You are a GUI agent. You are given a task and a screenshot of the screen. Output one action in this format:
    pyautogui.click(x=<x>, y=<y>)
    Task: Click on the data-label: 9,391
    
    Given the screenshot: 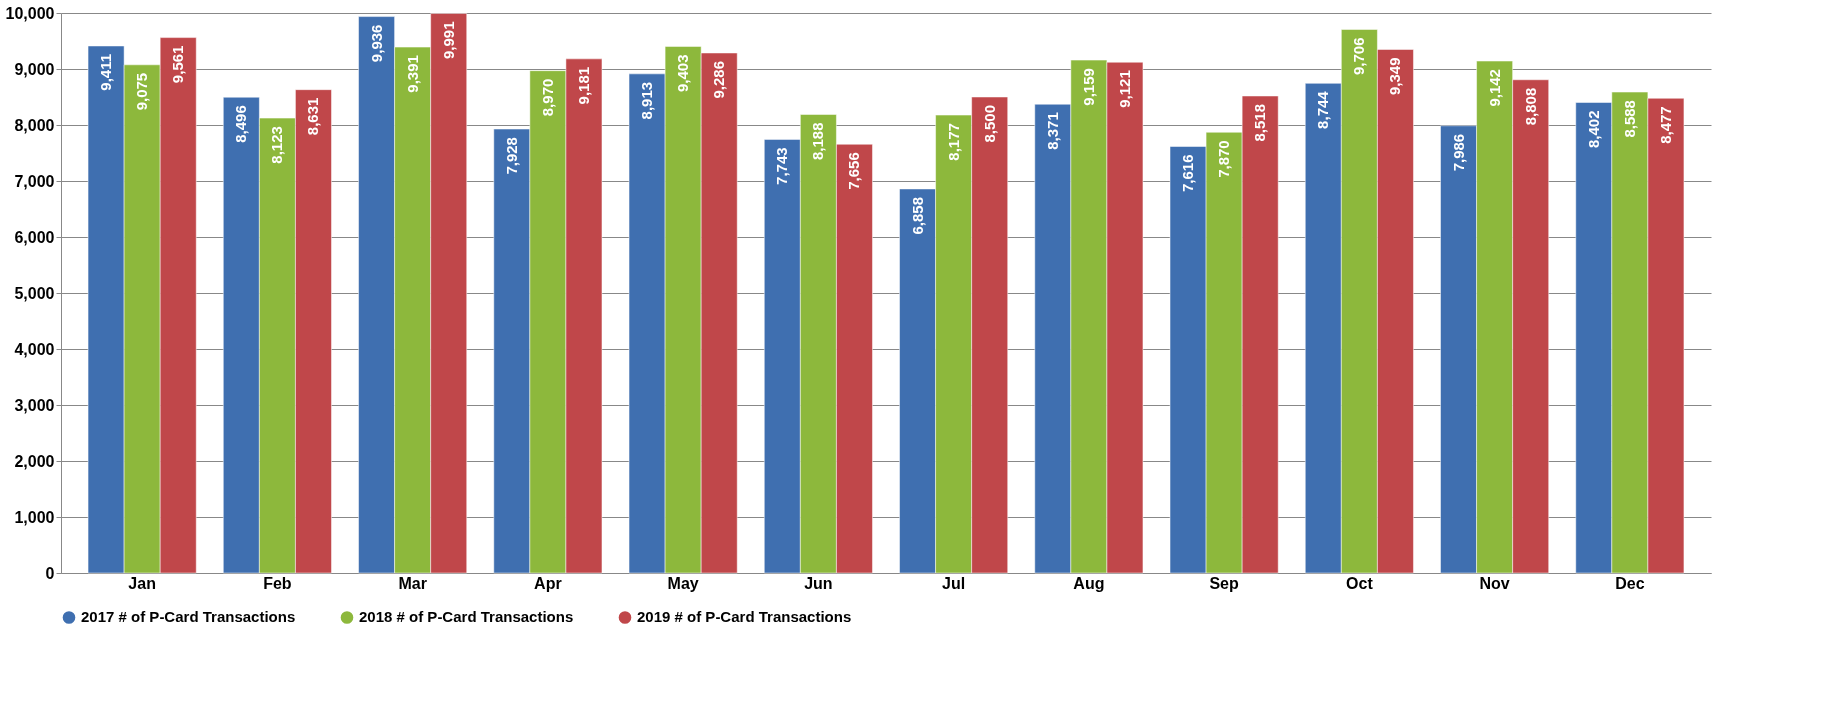 What is the action you would take?
    pyautogui.click(x=412, y=74)
    